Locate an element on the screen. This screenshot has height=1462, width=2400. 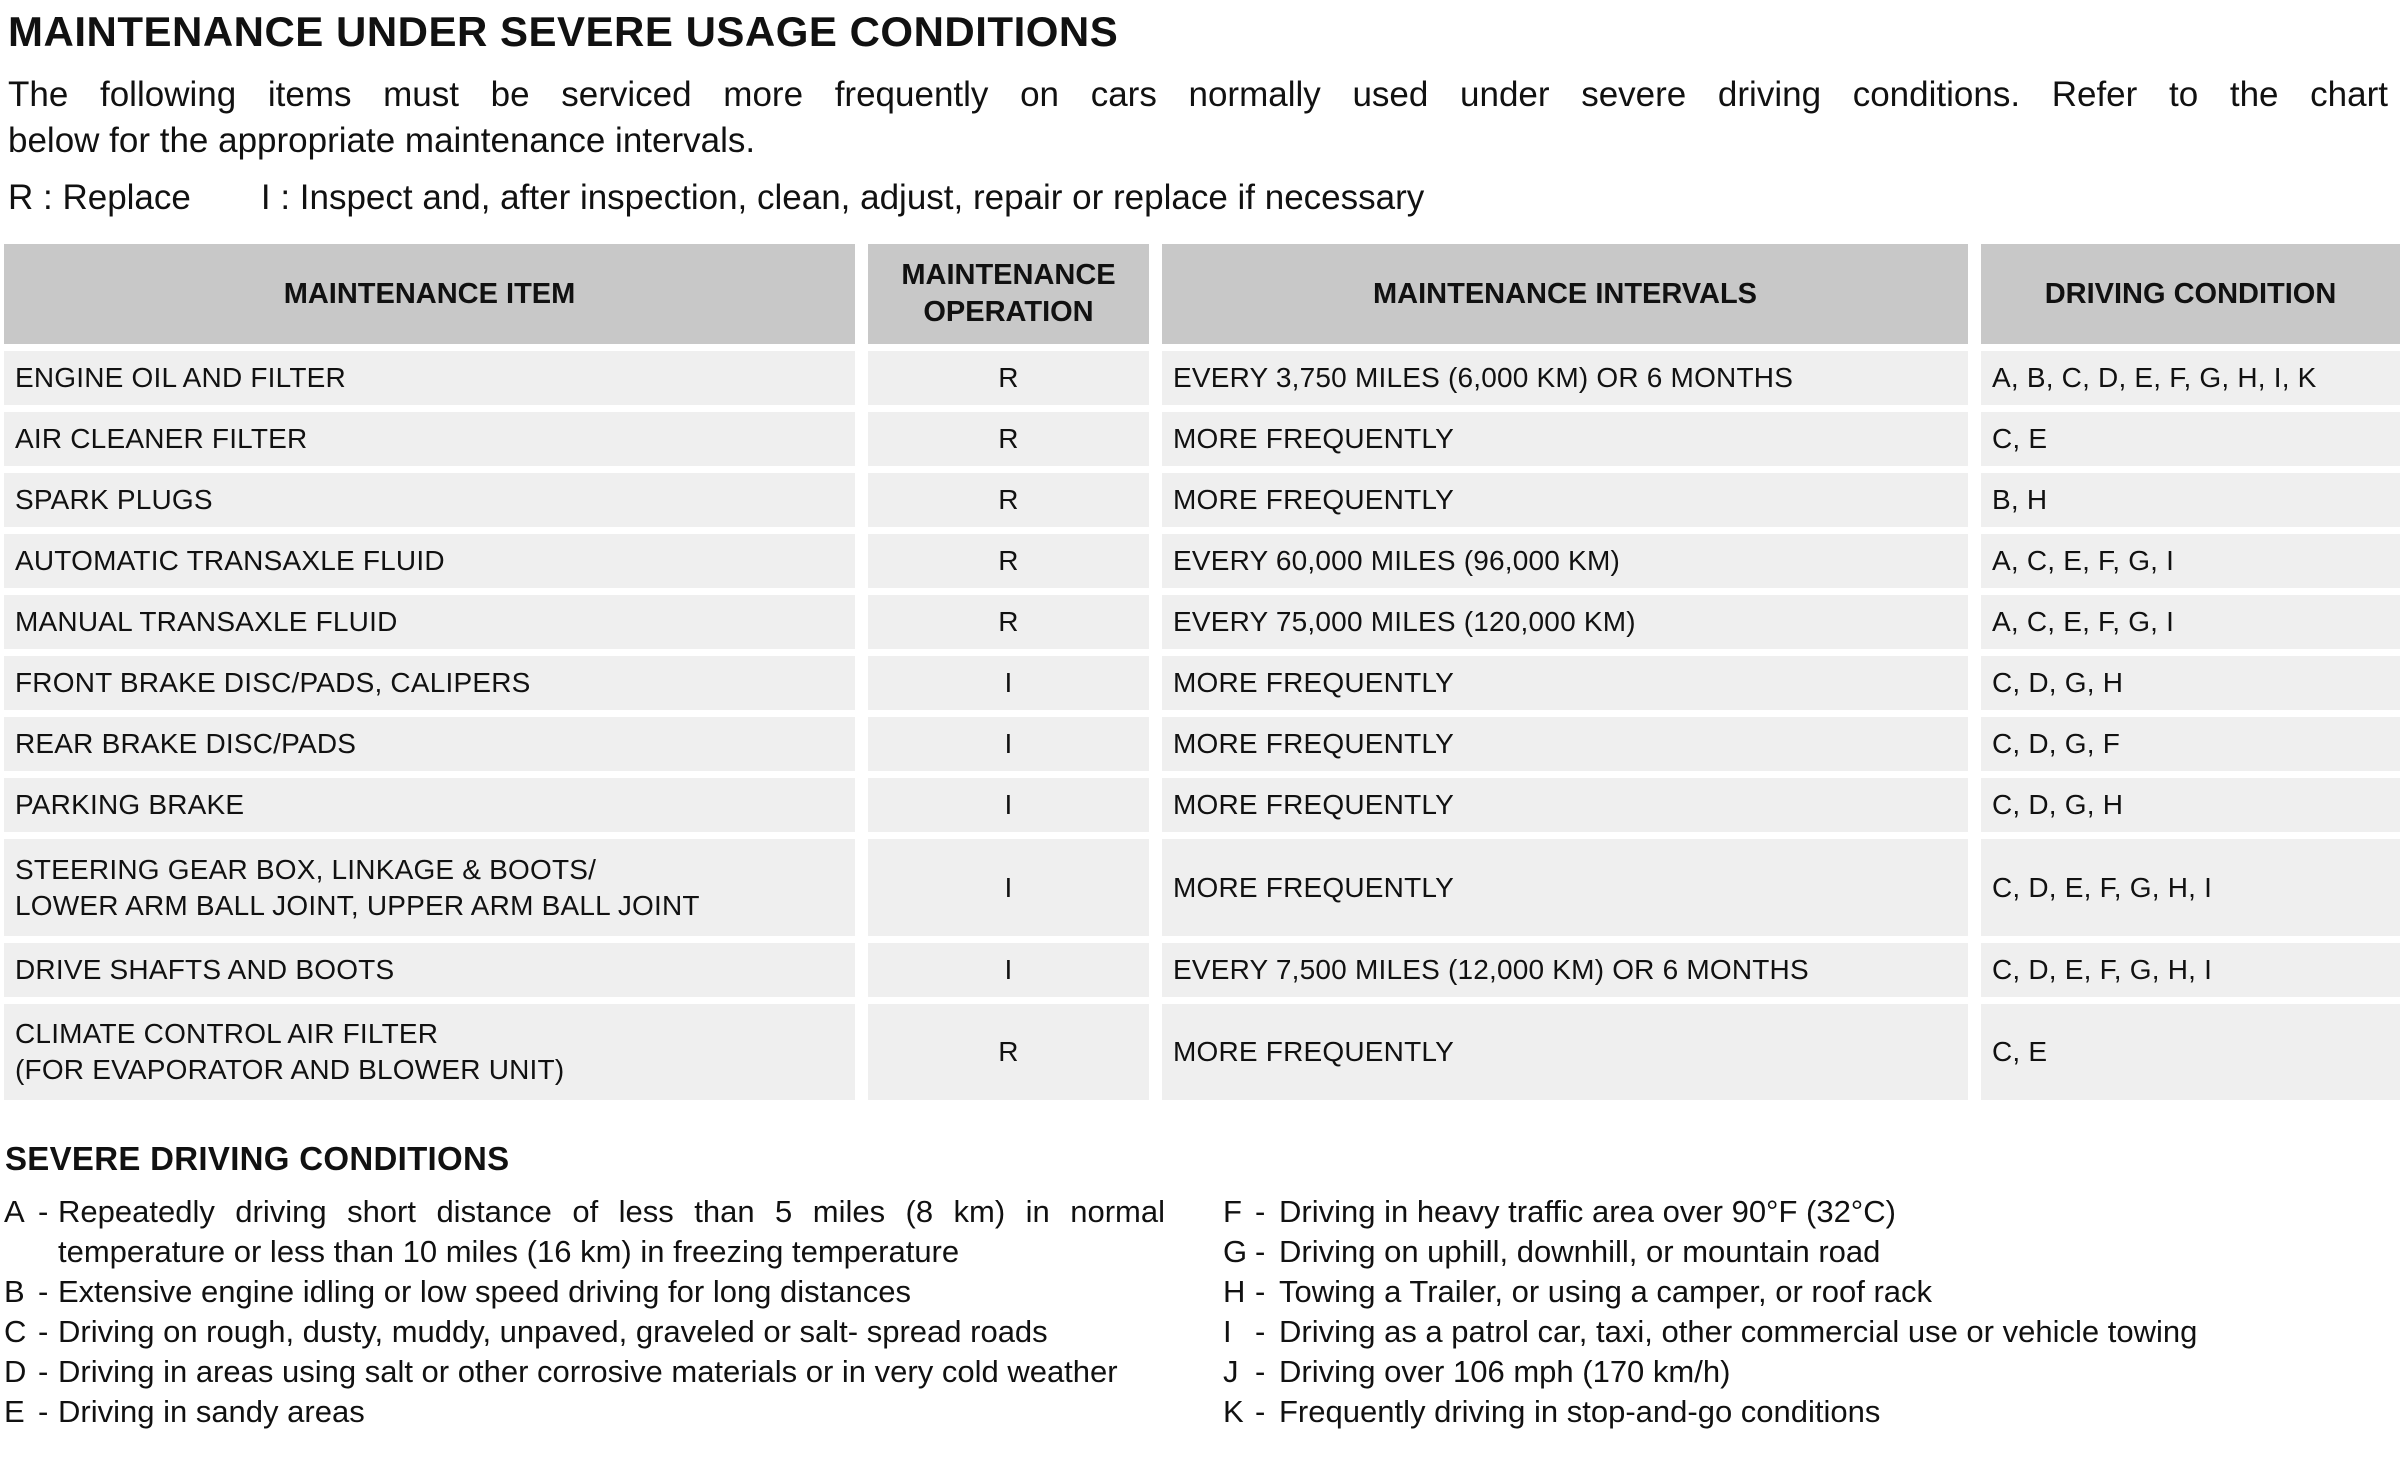
condition-letter: D is located at coordinates (15, 1371).